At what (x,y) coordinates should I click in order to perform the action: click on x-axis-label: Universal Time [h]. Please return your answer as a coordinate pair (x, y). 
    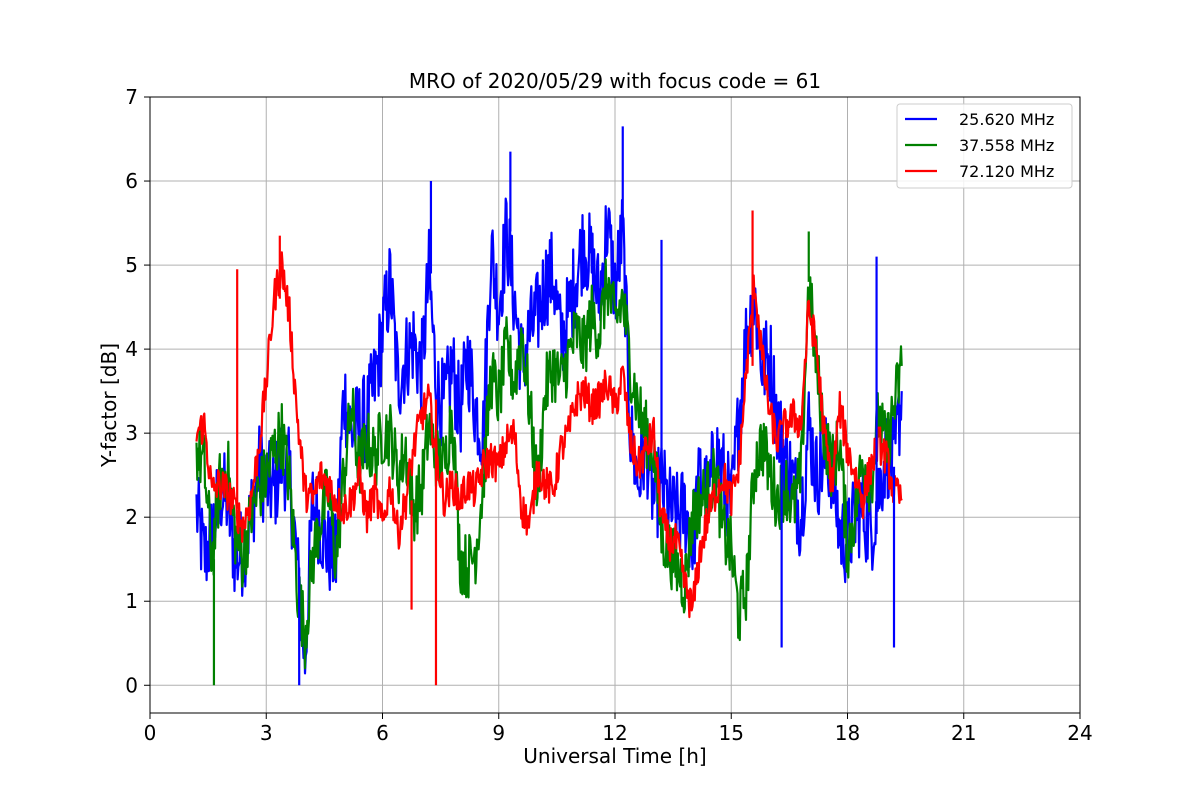
    Looking at the image, I should click on (614, 756).